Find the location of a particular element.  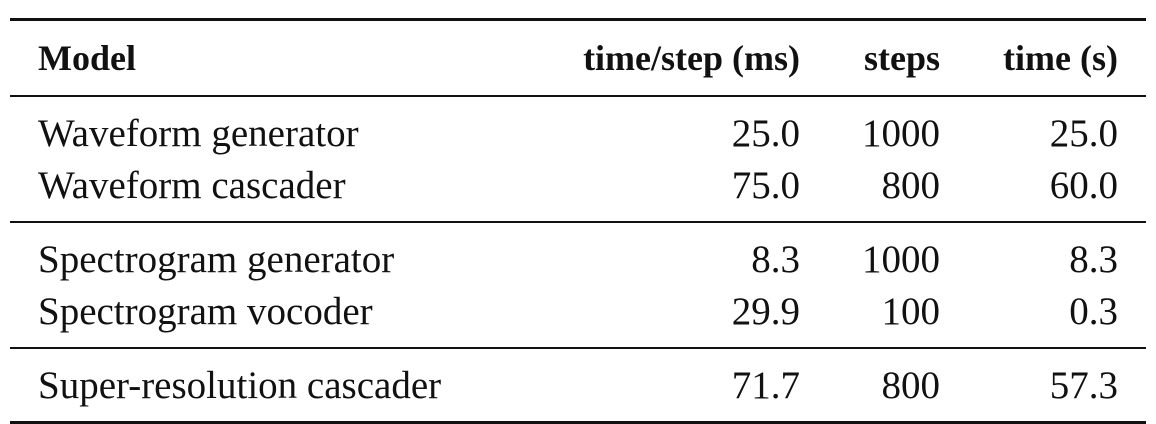

cell-time-per-step: 29.9 is located at coordinates (765, 311).